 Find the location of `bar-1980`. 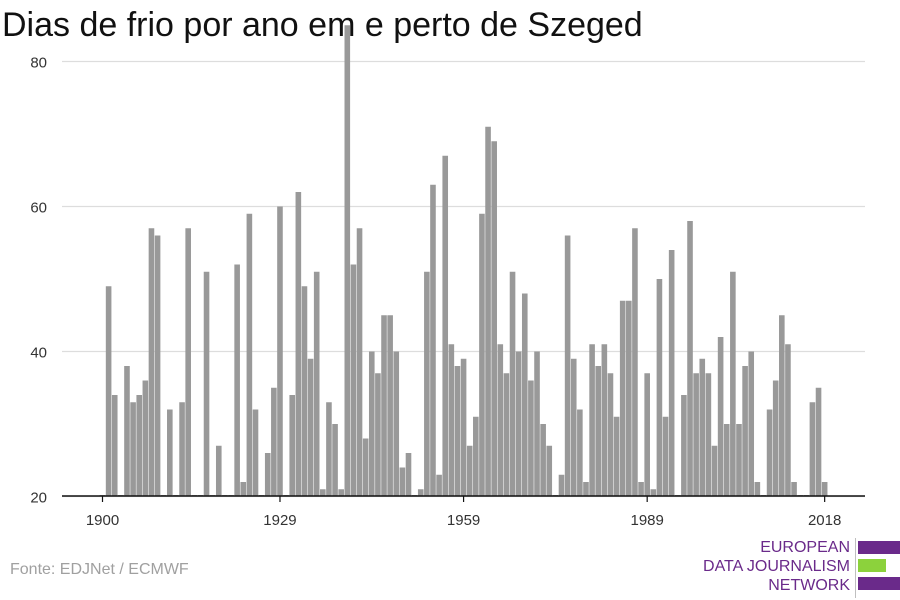

bar-1980 is located at coordinates (592, 420).